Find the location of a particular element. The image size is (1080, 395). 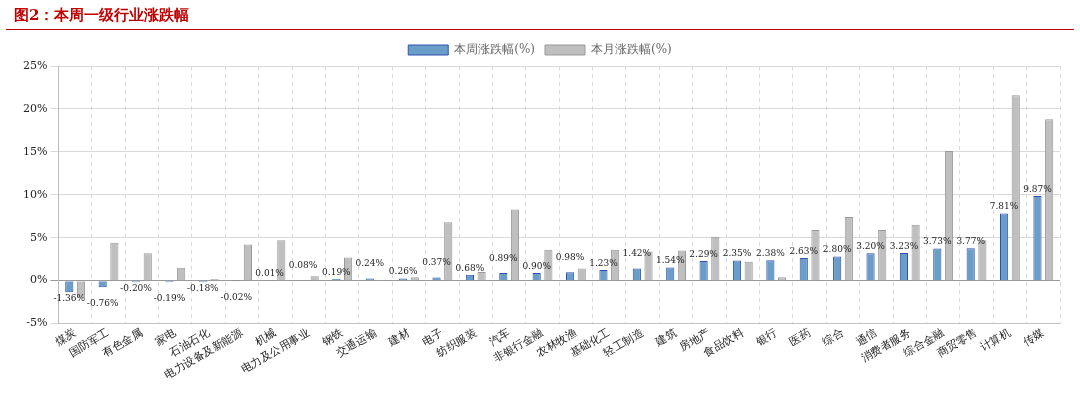

data-label: 2.38% is located at coordinates (771, 253).